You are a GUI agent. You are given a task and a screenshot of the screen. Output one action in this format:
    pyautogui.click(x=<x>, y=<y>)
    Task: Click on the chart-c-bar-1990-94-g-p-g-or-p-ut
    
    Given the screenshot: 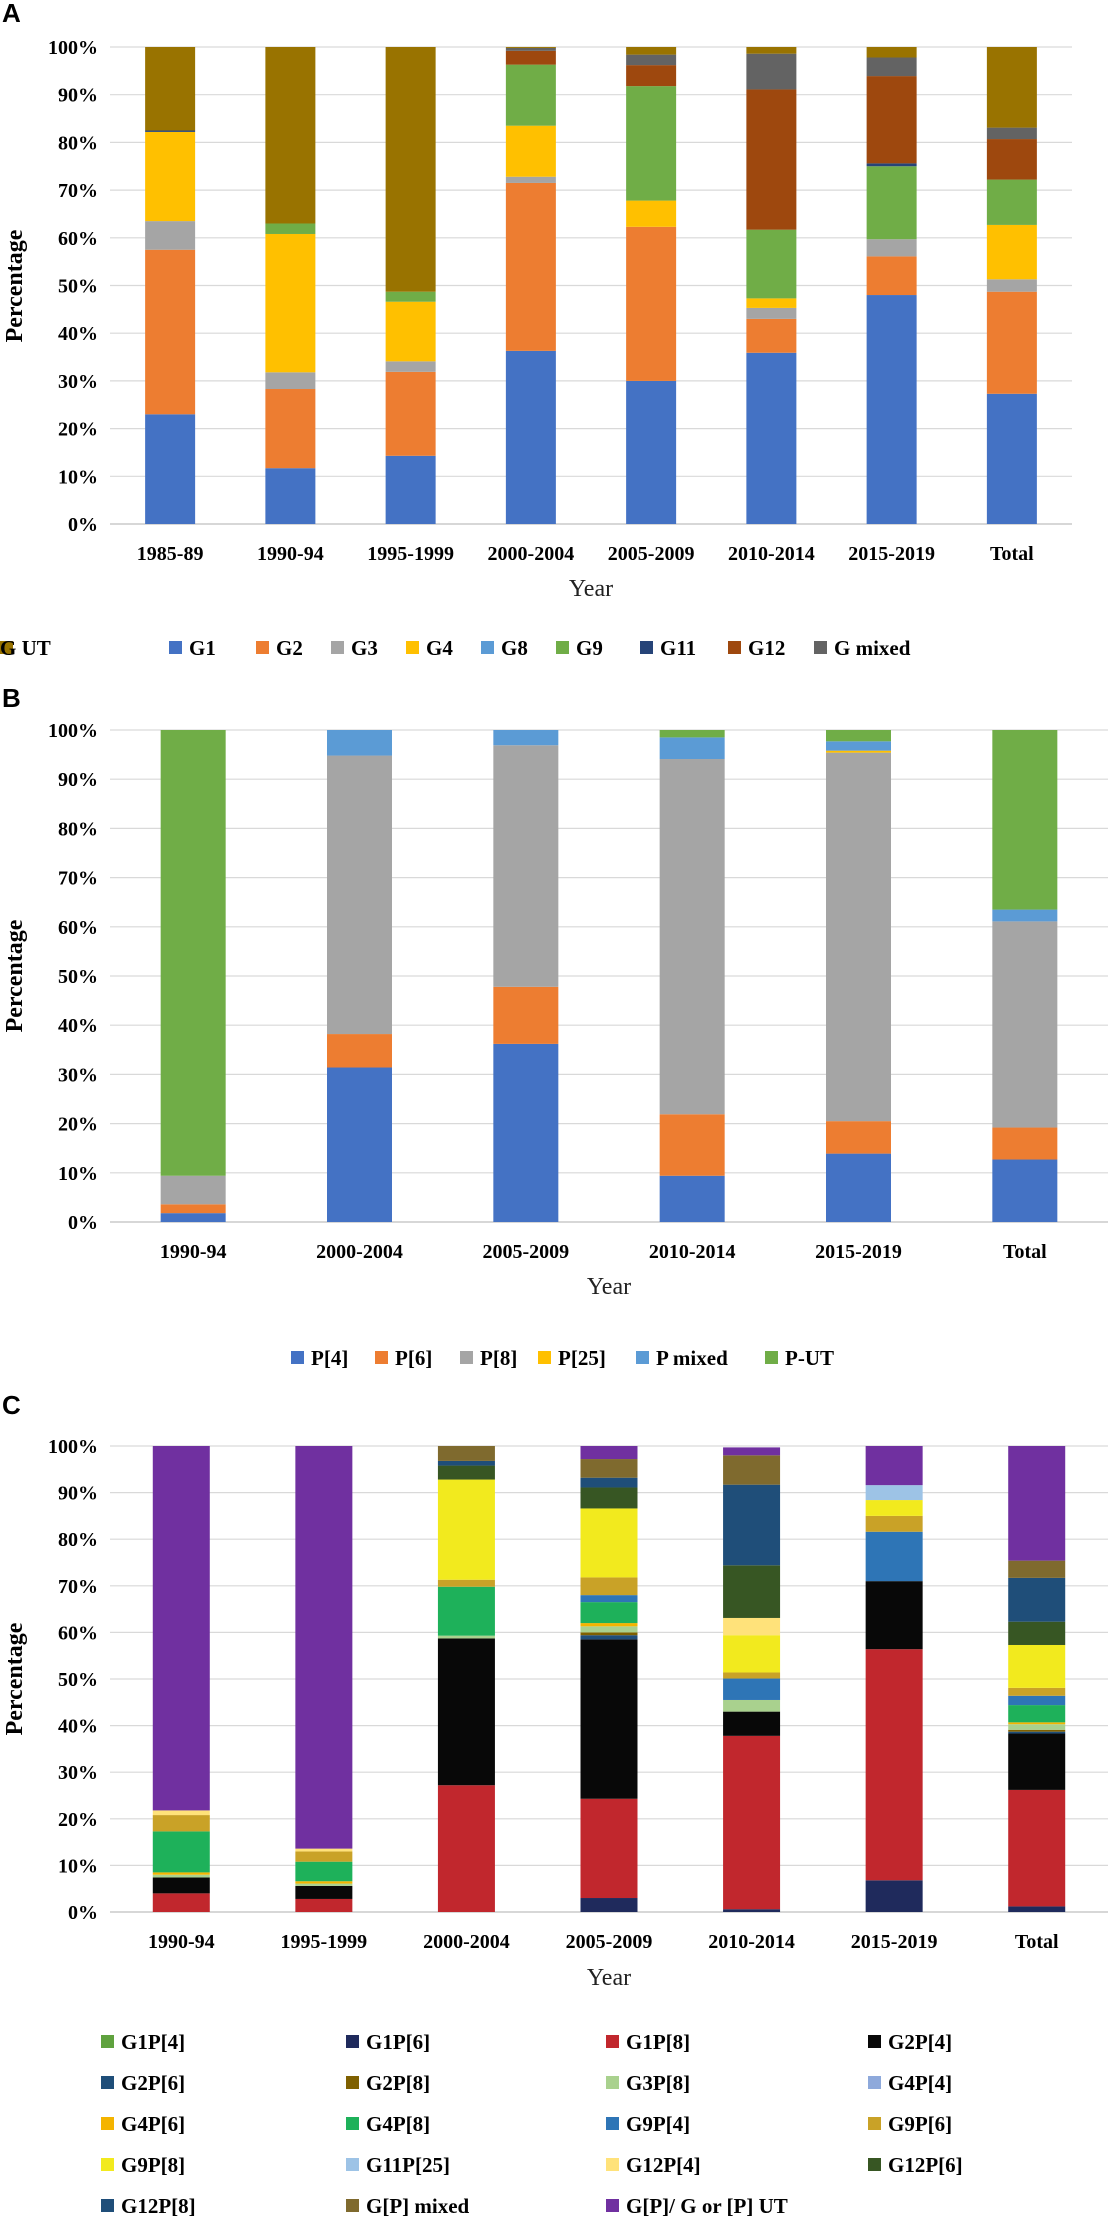 What is the action you would take?
    pyautogui.click(x=181, y=1628)
    